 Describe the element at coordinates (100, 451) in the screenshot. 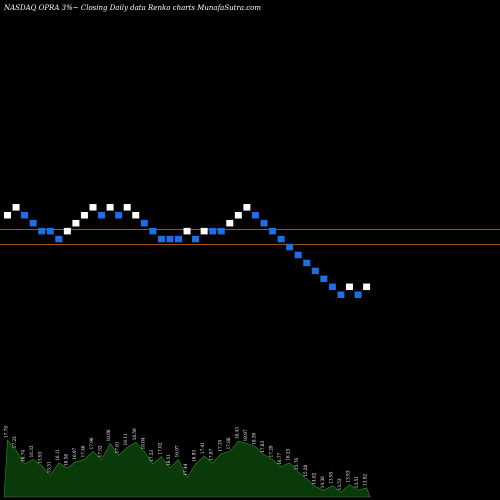

I see `volume-label: 17.52` at that location.